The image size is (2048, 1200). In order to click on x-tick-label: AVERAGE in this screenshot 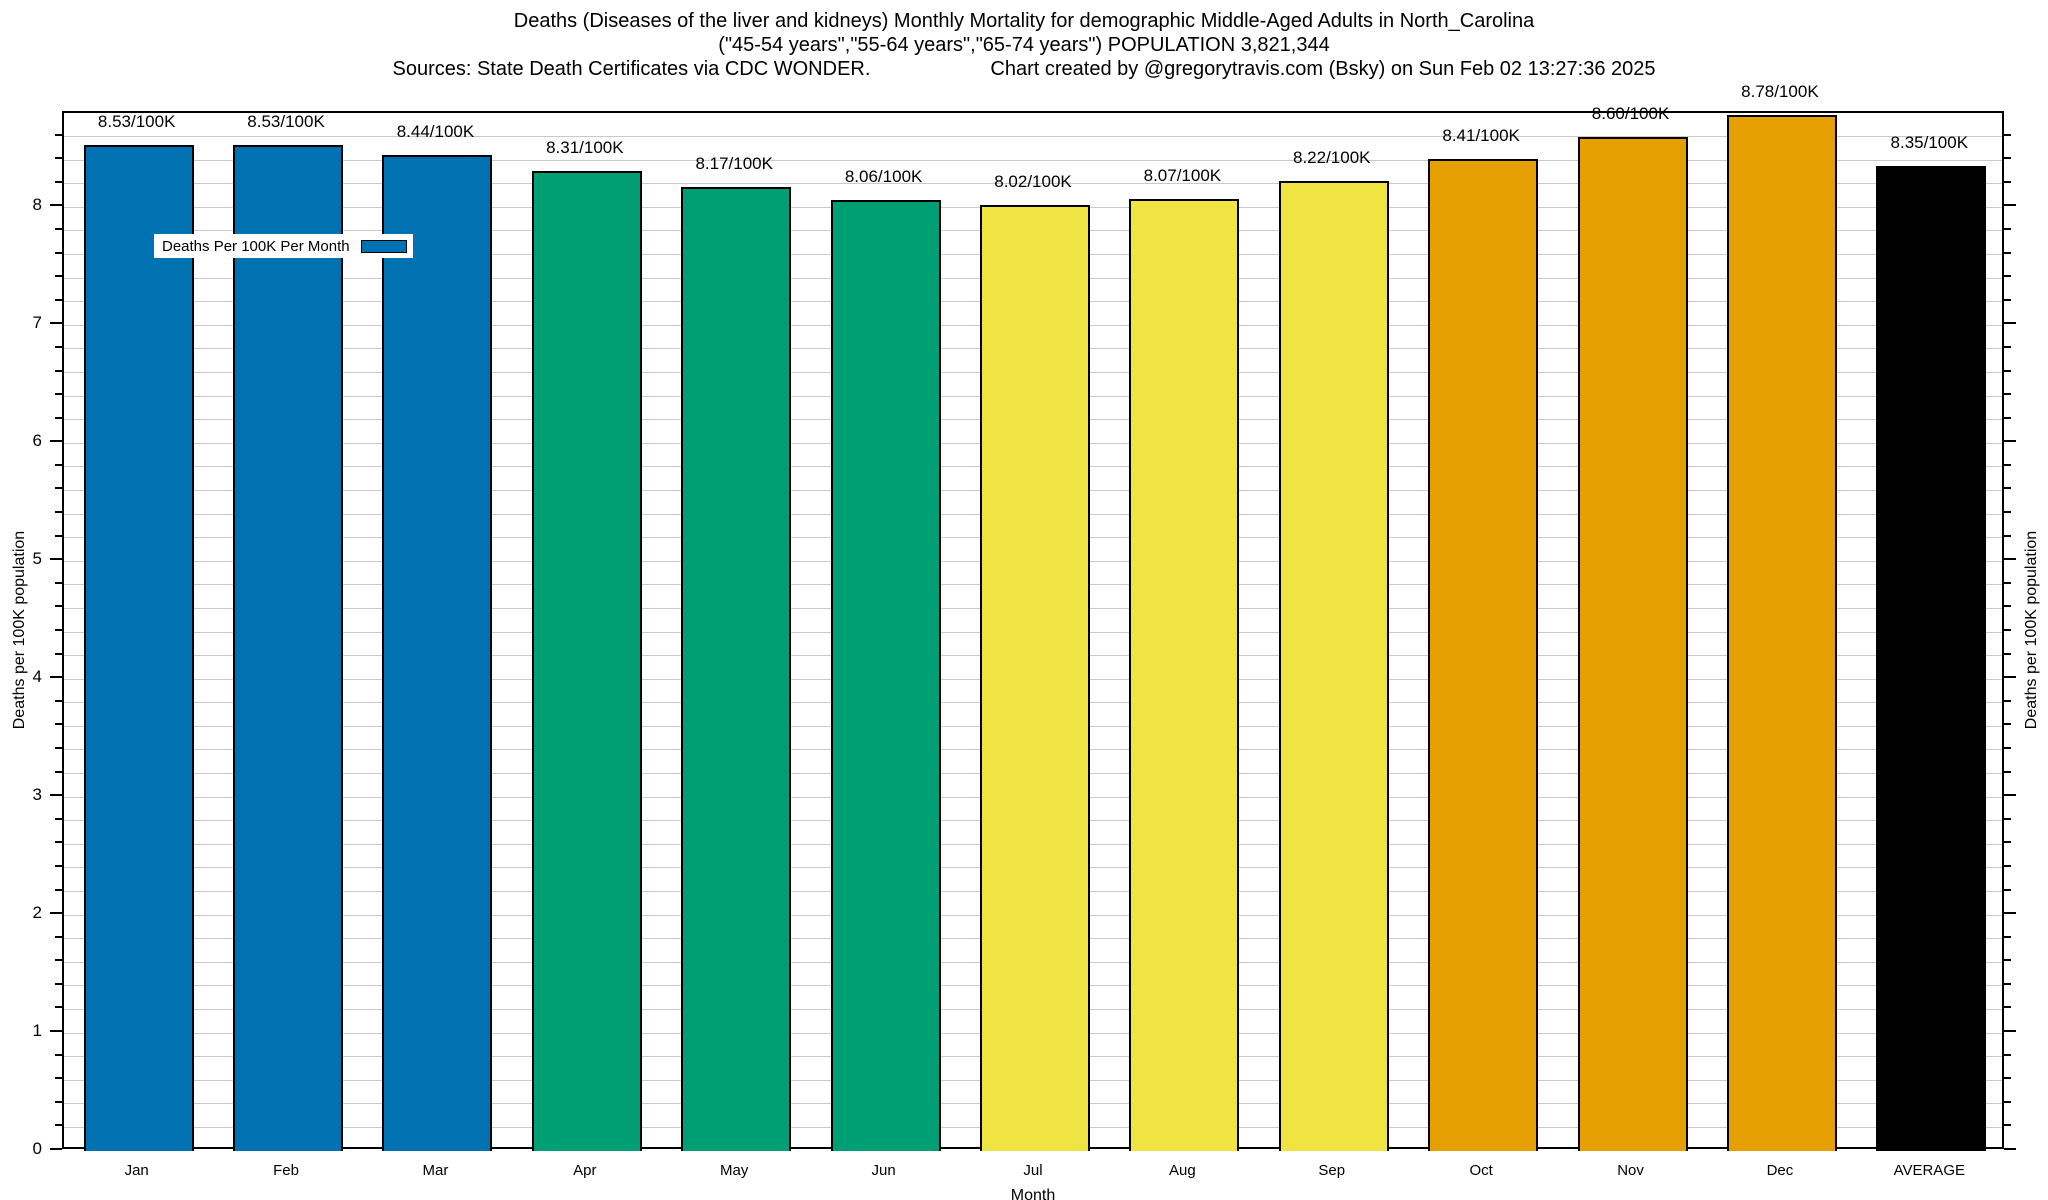, I will do `click(1929, 1170)`.